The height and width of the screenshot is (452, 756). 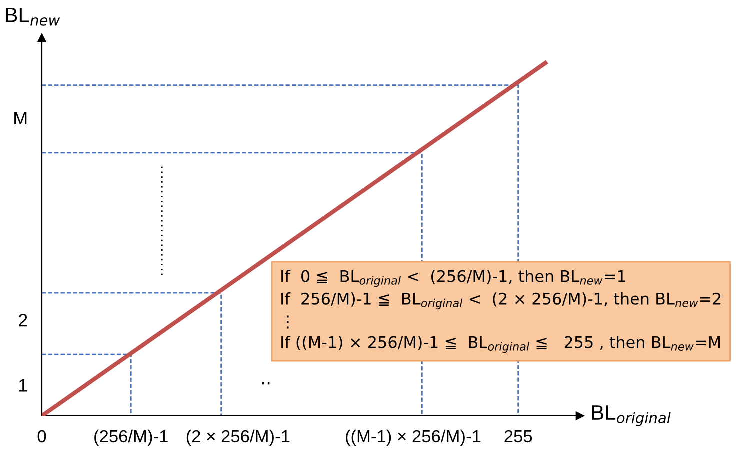 I want to click on y-axis-title: BL$_{new}$, so click(x=33, y=17).